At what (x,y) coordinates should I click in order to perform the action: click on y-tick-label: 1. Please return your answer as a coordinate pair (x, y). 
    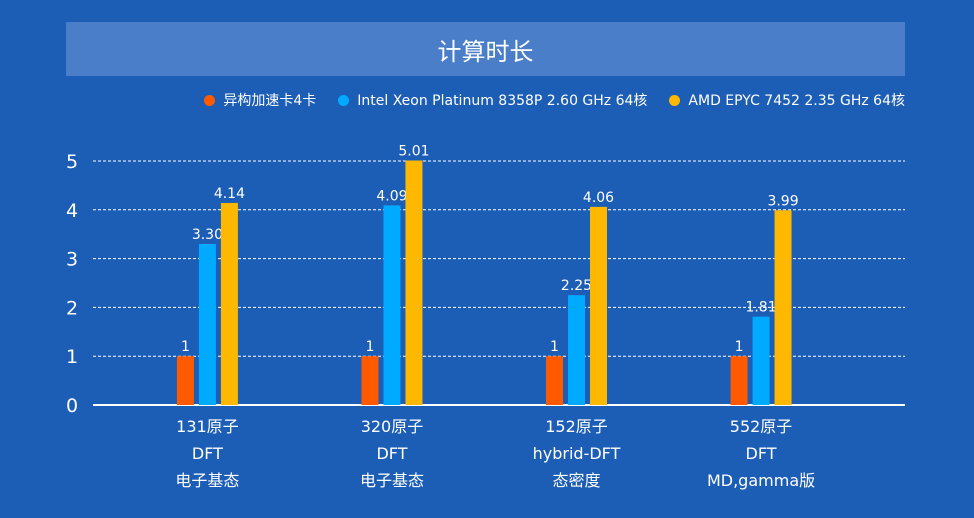
    Looking at the image, I should click on (72, 357).